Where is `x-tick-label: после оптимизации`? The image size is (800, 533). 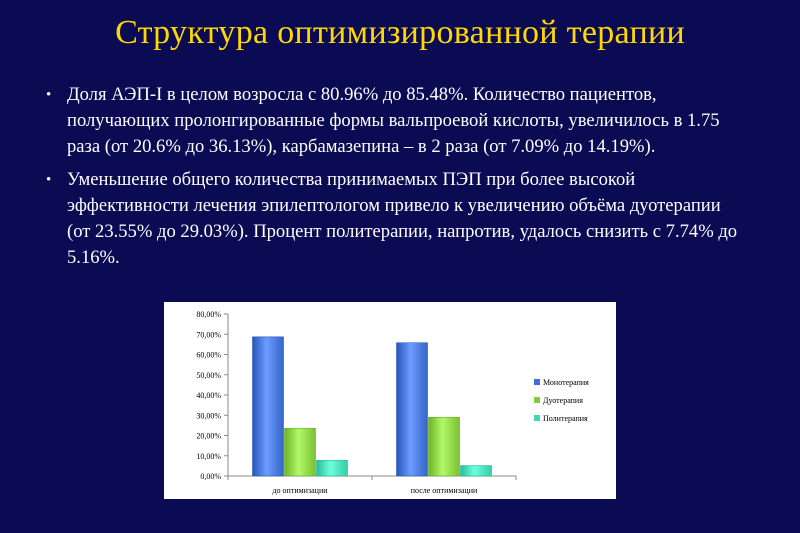 x-tick-label: после оптимизации is located at coordinates (444, 490).